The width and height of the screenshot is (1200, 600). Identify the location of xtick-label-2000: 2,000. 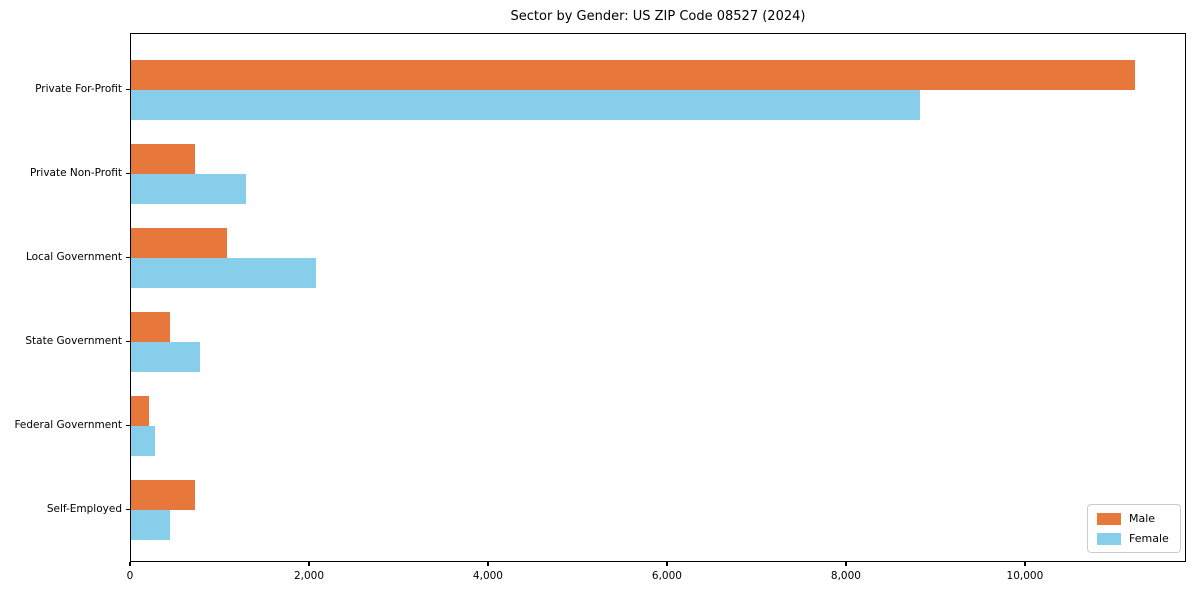
(308, 576).